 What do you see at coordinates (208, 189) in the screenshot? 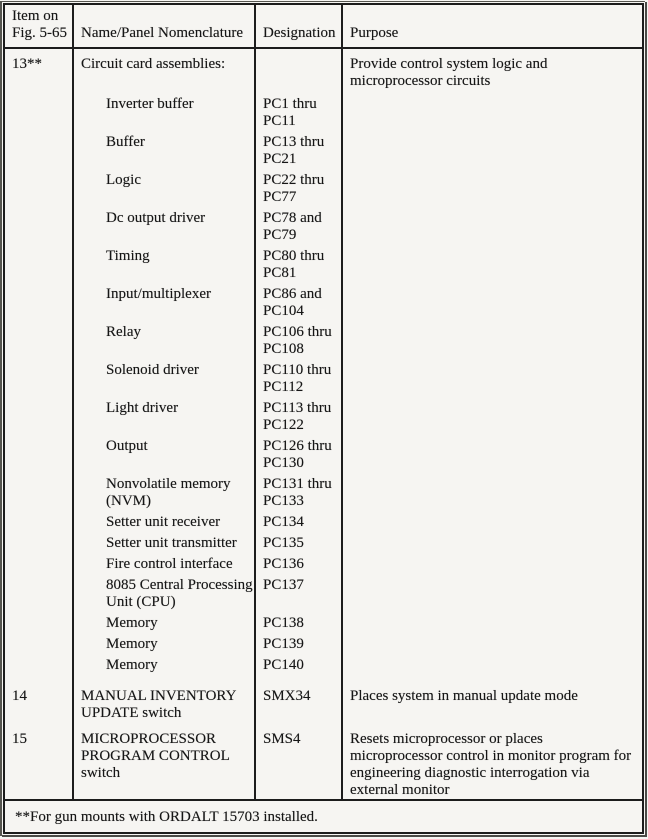
I see `sub-item-row: Logic PC22 thru PC77` at bounding box center [208, 189].